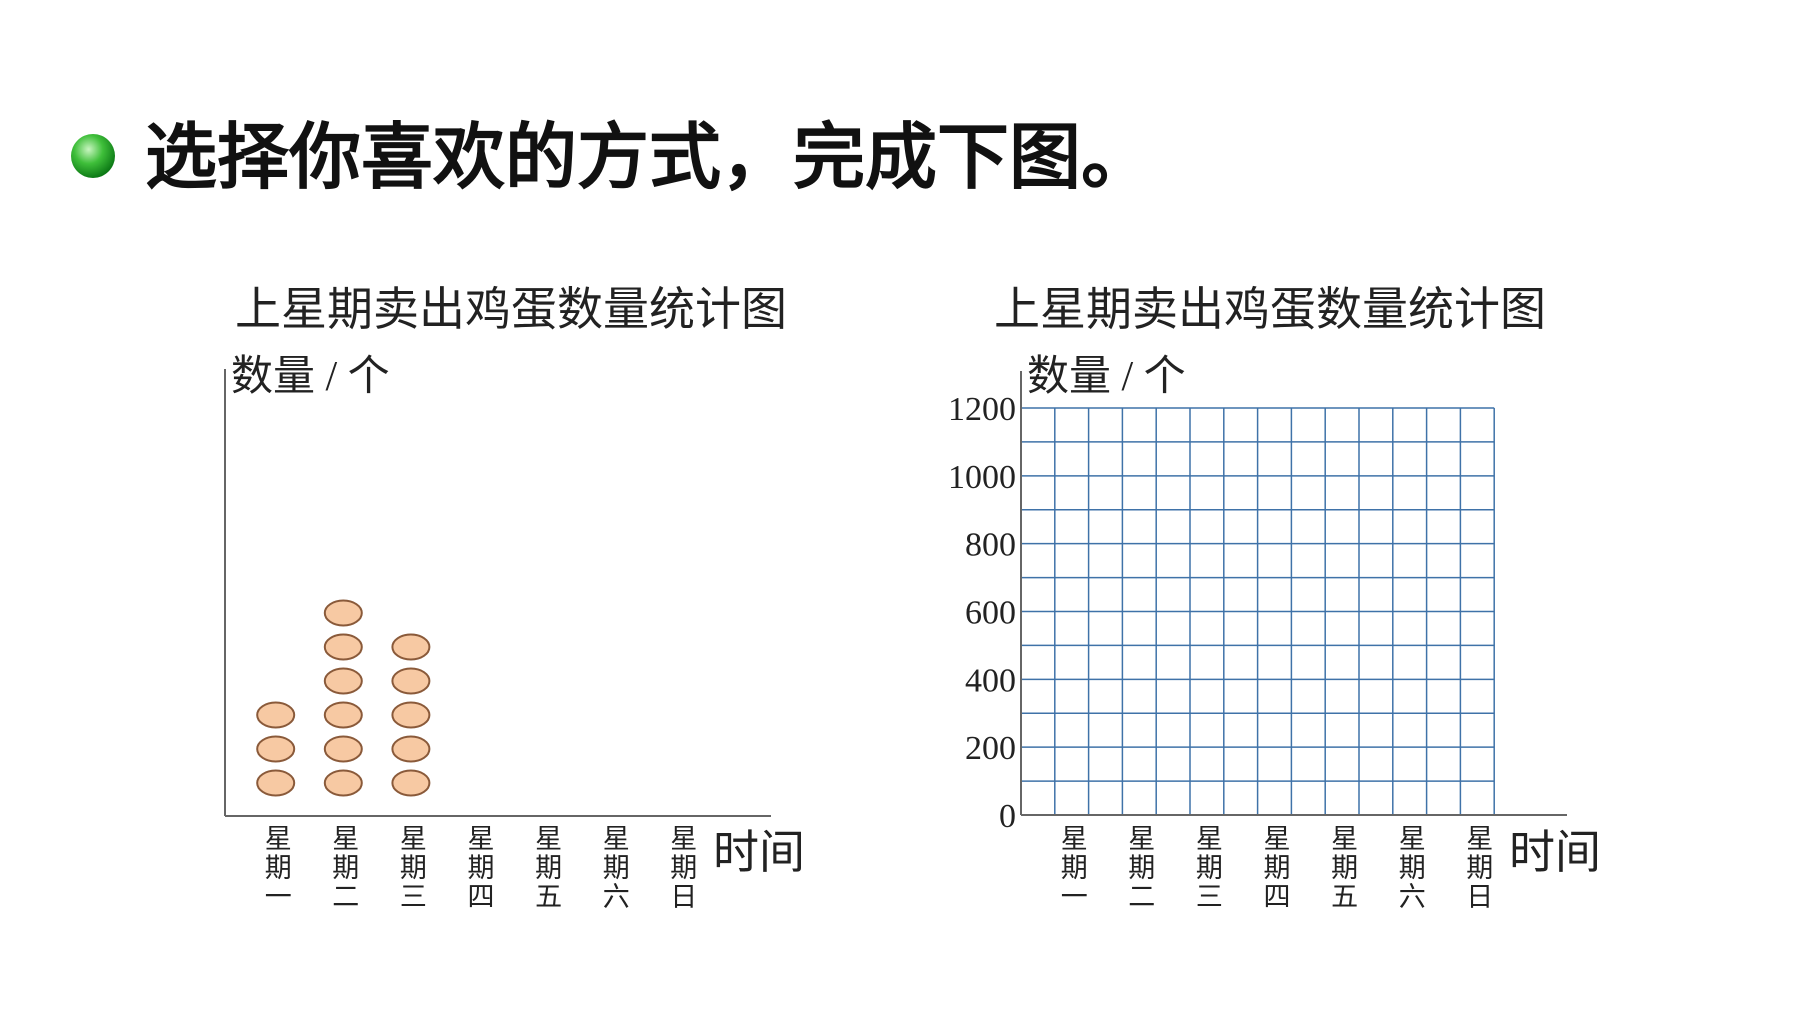 Image resolution: width=1800 pixels, height=1012 pixels. What do you see at coordinates (93, 156) in the screenshot?
I see `bullet` at bounding box center [93, 156].